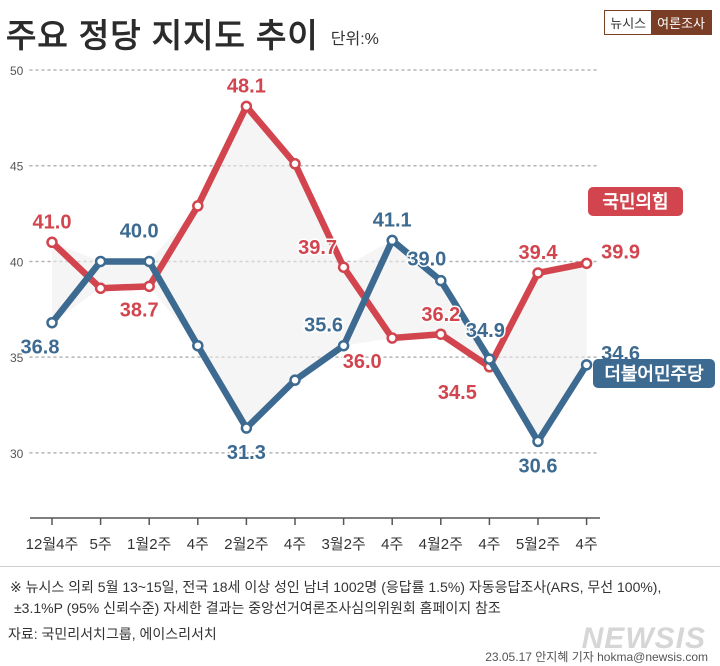 This screenshot has width=720, height=666. What do you see at coordinates (112, 634) in the screenshot?
I see `source-text: 자료: 국민리서치그룹, 에이스리서치` at bounding box center [112, 634].